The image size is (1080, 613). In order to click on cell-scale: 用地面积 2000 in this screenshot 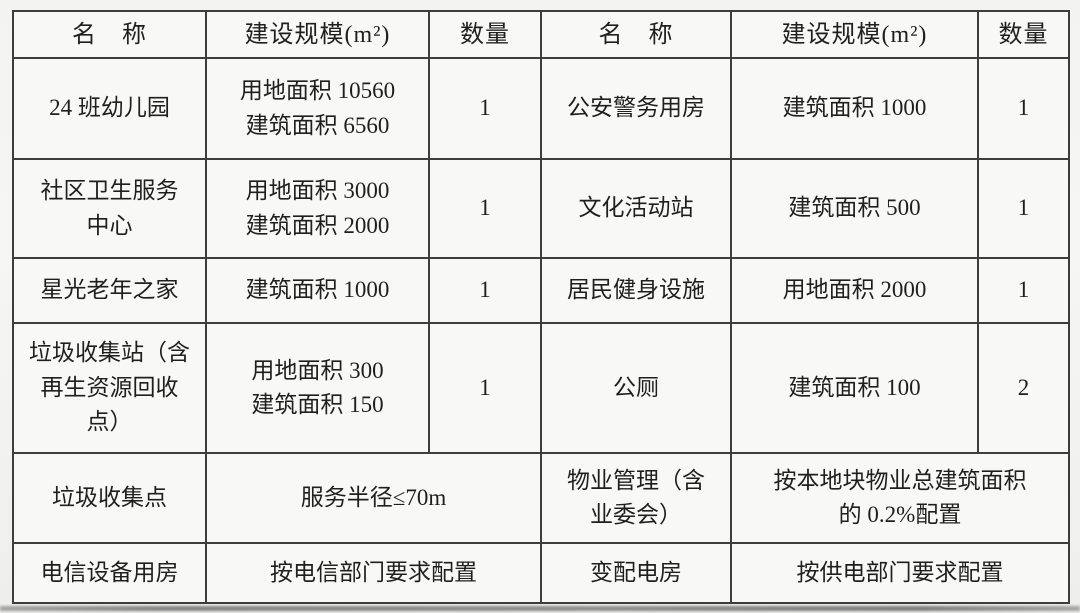, I will do `click(854, 290)`.